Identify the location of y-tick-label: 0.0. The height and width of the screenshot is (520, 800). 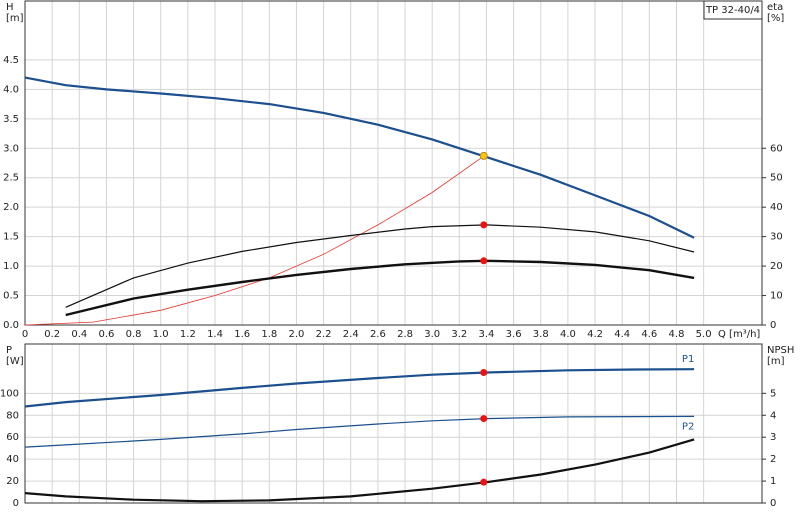
(11, 325).